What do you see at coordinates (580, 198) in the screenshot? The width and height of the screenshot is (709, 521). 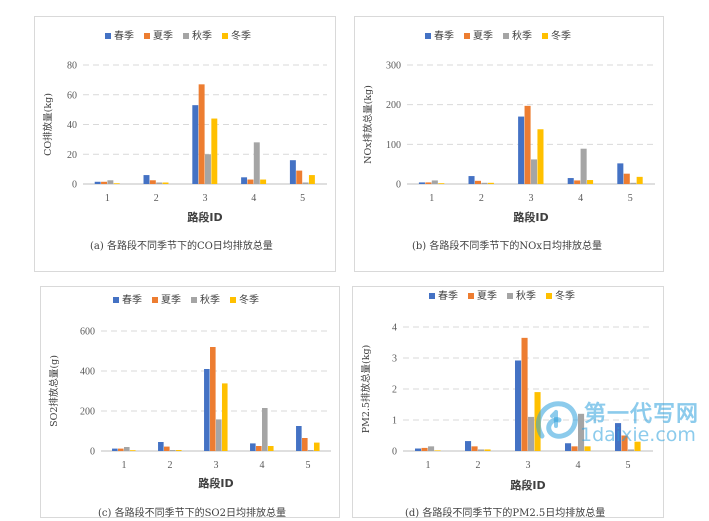 I see `chart-b-xtick-label: 4` at bounding box center [580, 198].